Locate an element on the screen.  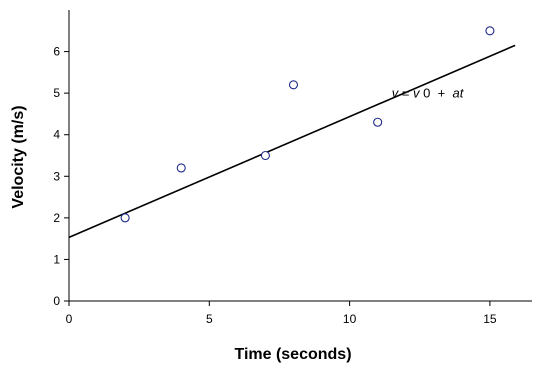
eq-zero: 0 is located at coordinates (426, 92).